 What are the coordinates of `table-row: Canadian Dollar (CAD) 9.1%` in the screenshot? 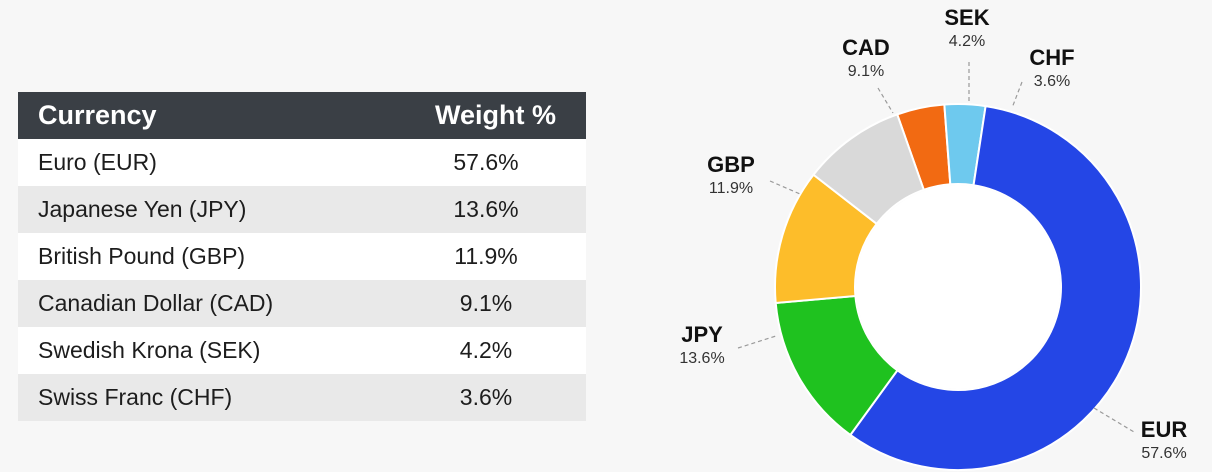 It's located at (302, 303).